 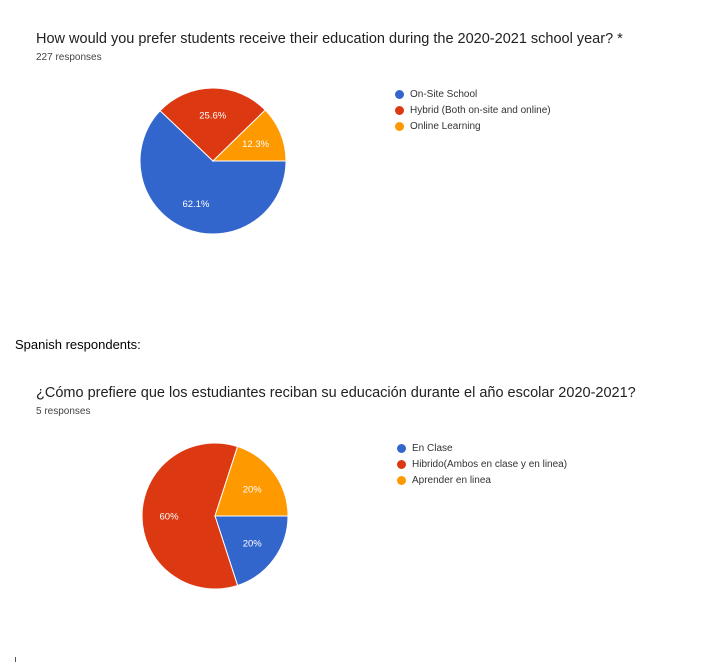 I want to click on legend-item: En Clase, so click(x=482, y=448).